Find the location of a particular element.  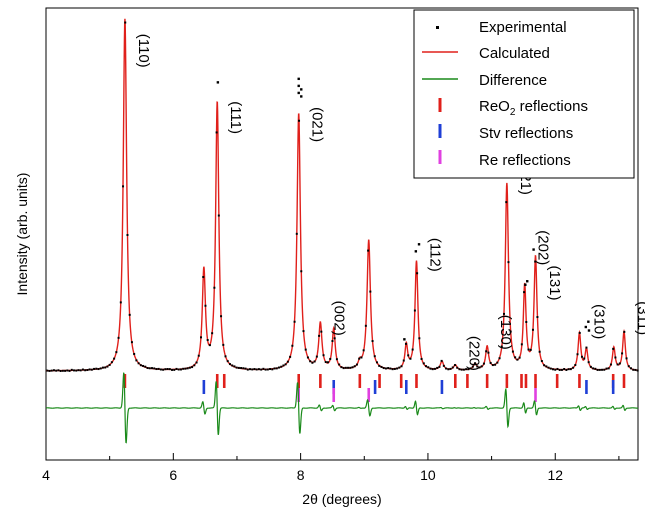

legend-reo2-suffix: reflections is located at coordinates (551, 106).